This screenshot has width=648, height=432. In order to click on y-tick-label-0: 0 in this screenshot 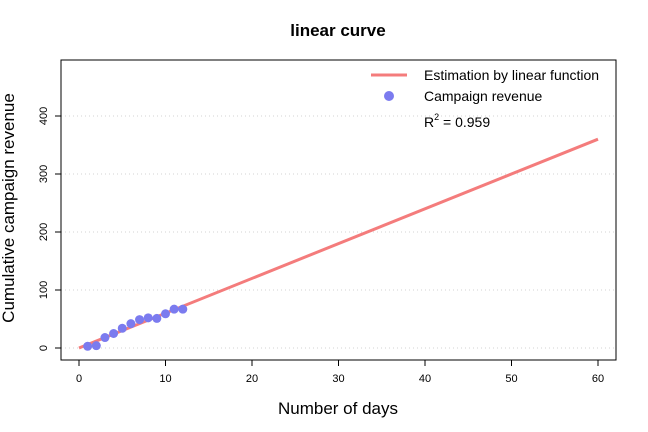, I will do `click(44, 348)`.